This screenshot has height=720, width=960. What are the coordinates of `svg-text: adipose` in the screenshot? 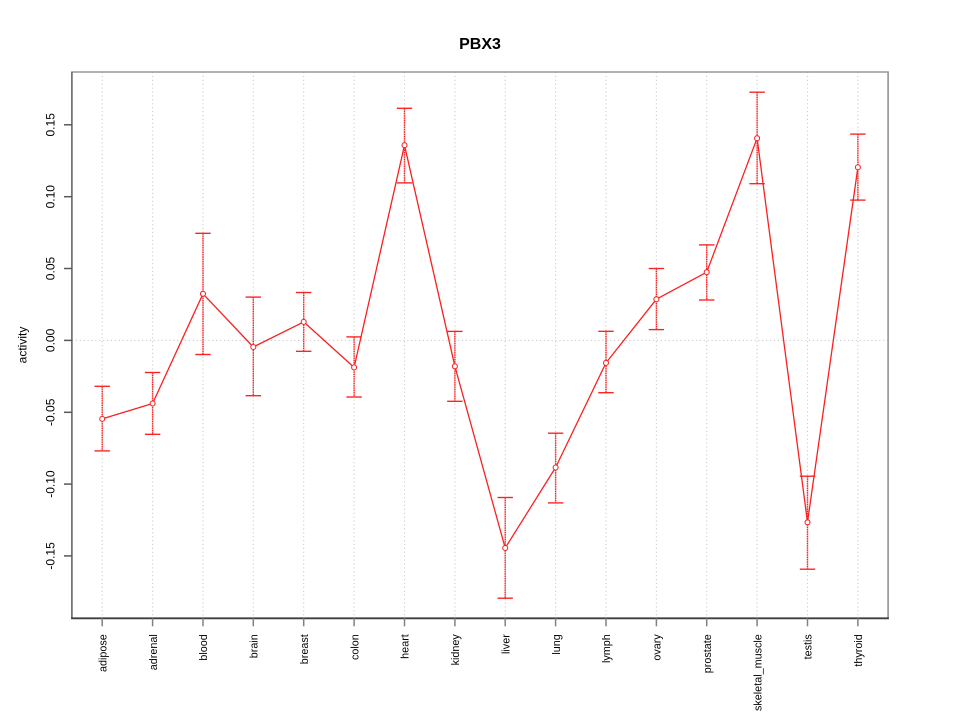 It's located at (103, 653).